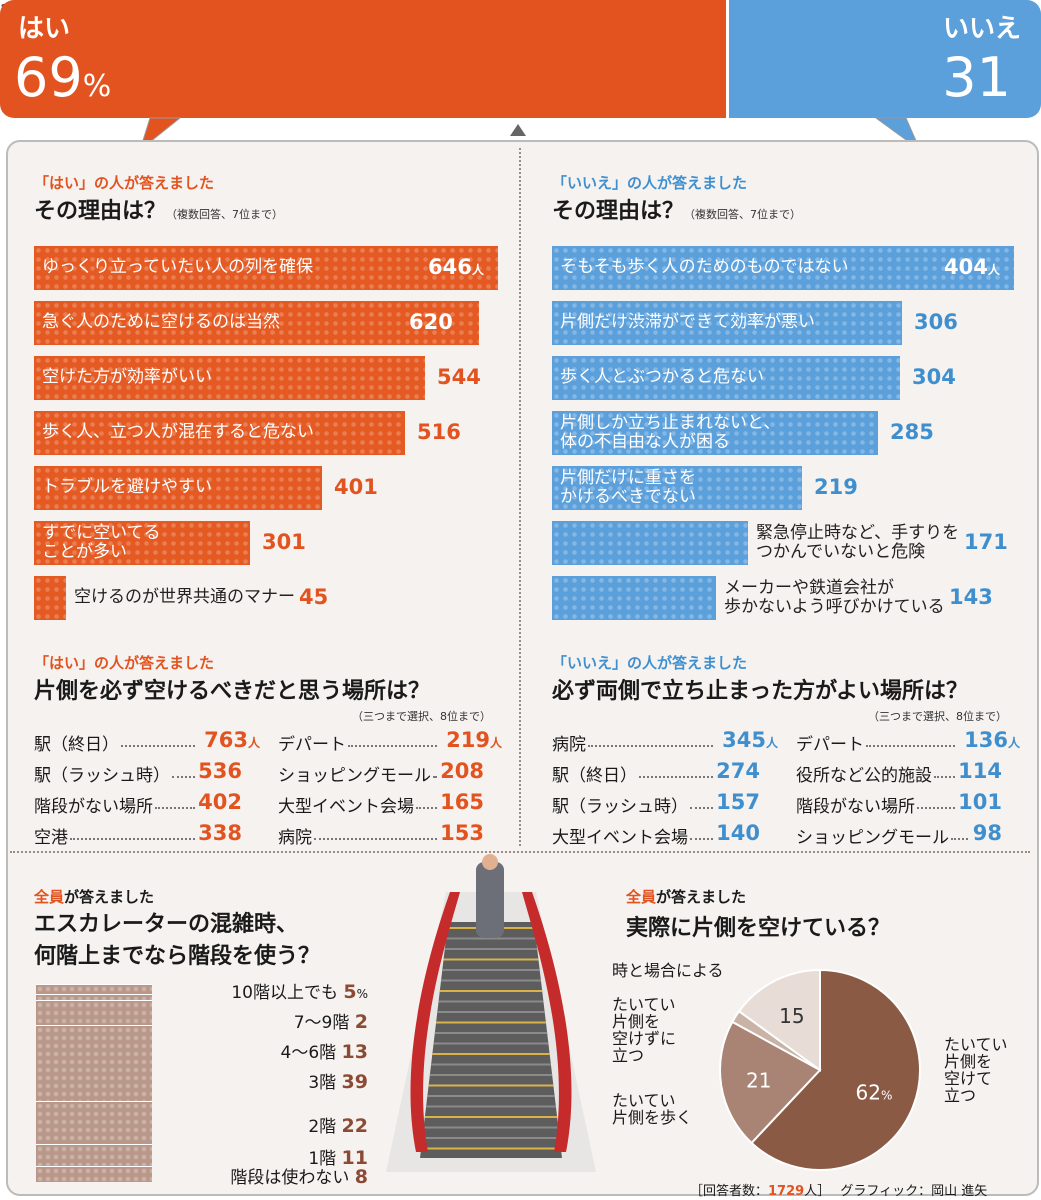 The image size is (1041, 1200). I want to click on place-name: 役所など公的施設, so click(864, 776).